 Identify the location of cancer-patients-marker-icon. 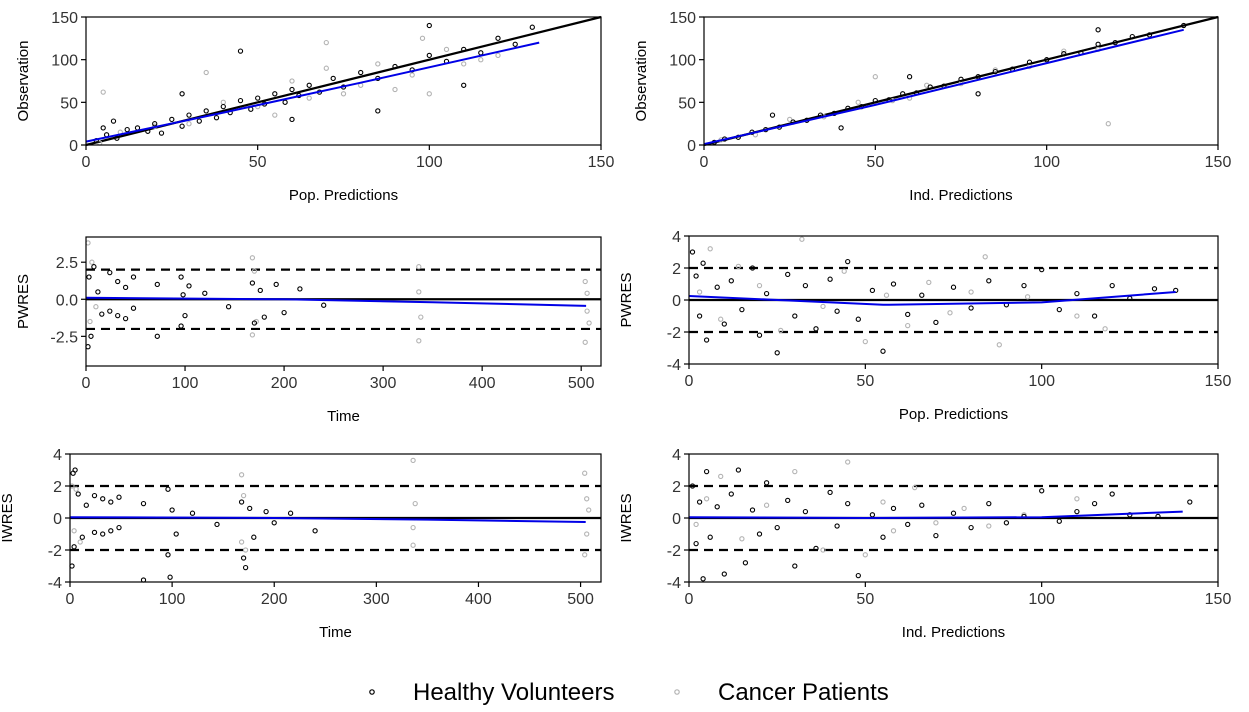
(677, 692).